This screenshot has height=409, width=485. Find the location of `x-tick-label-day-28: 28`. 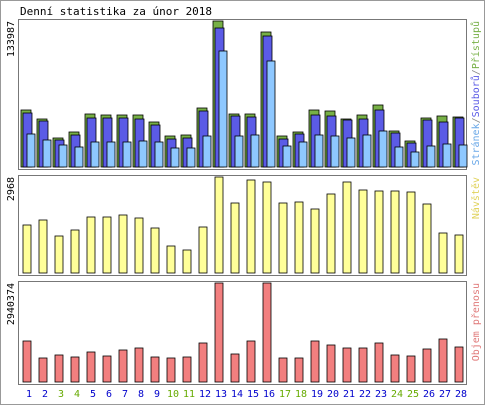

x-tick-label-day-28: 28 is located at coordinates (461, 394).